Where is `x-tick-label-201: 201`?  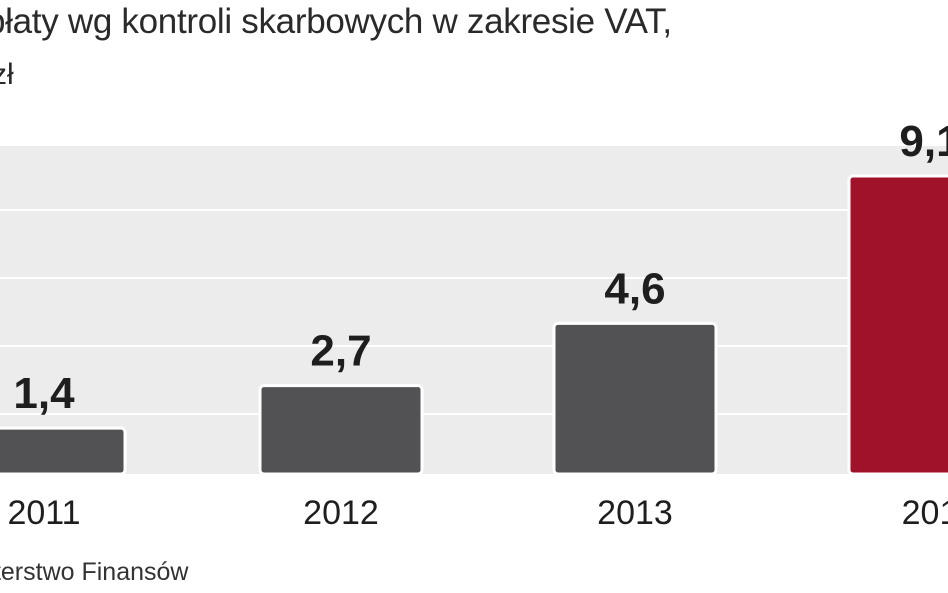 x-tick-label-201: 201 is located at coordinates (925, 513).